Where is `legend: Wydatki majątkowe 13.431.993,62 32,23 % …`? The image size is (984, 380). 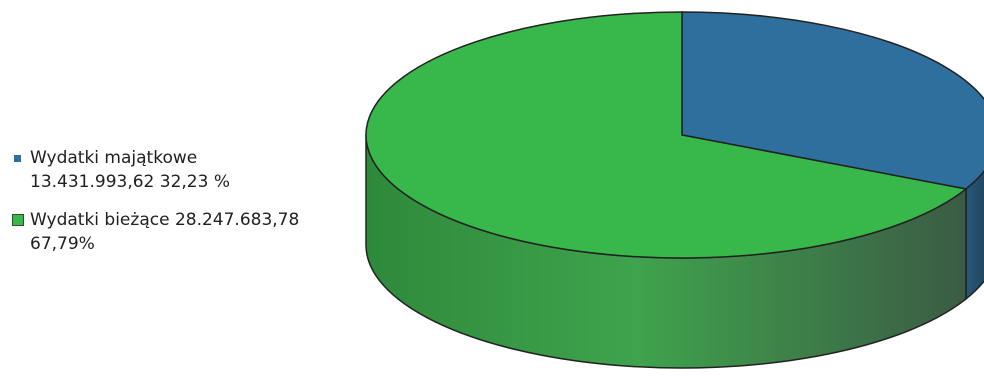
legend: Wydatki majątkowe 13.431.993,62 32,23 % … is located at coordinates (177, 208).